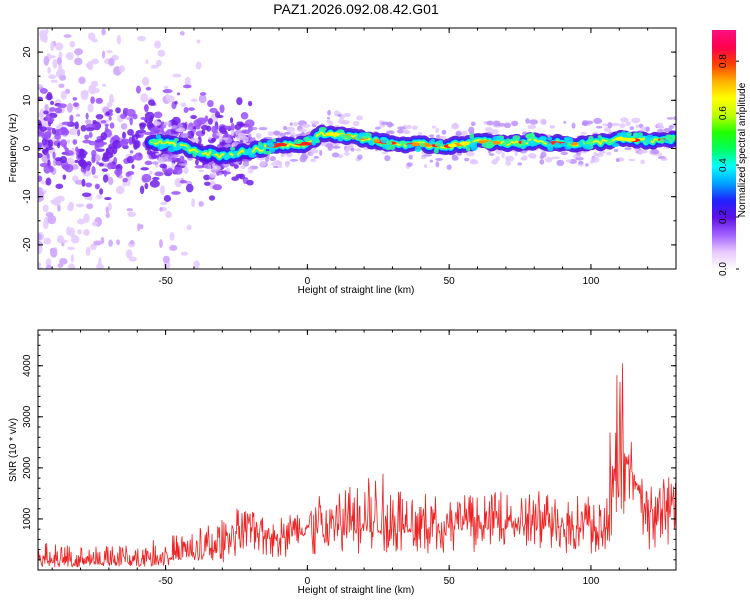 The width and height of the screenshot is (750, 600). Describe the element at coordinates (723, 113) in the screenshot. I see `colorbar-tick-label: 0.6` at that location.